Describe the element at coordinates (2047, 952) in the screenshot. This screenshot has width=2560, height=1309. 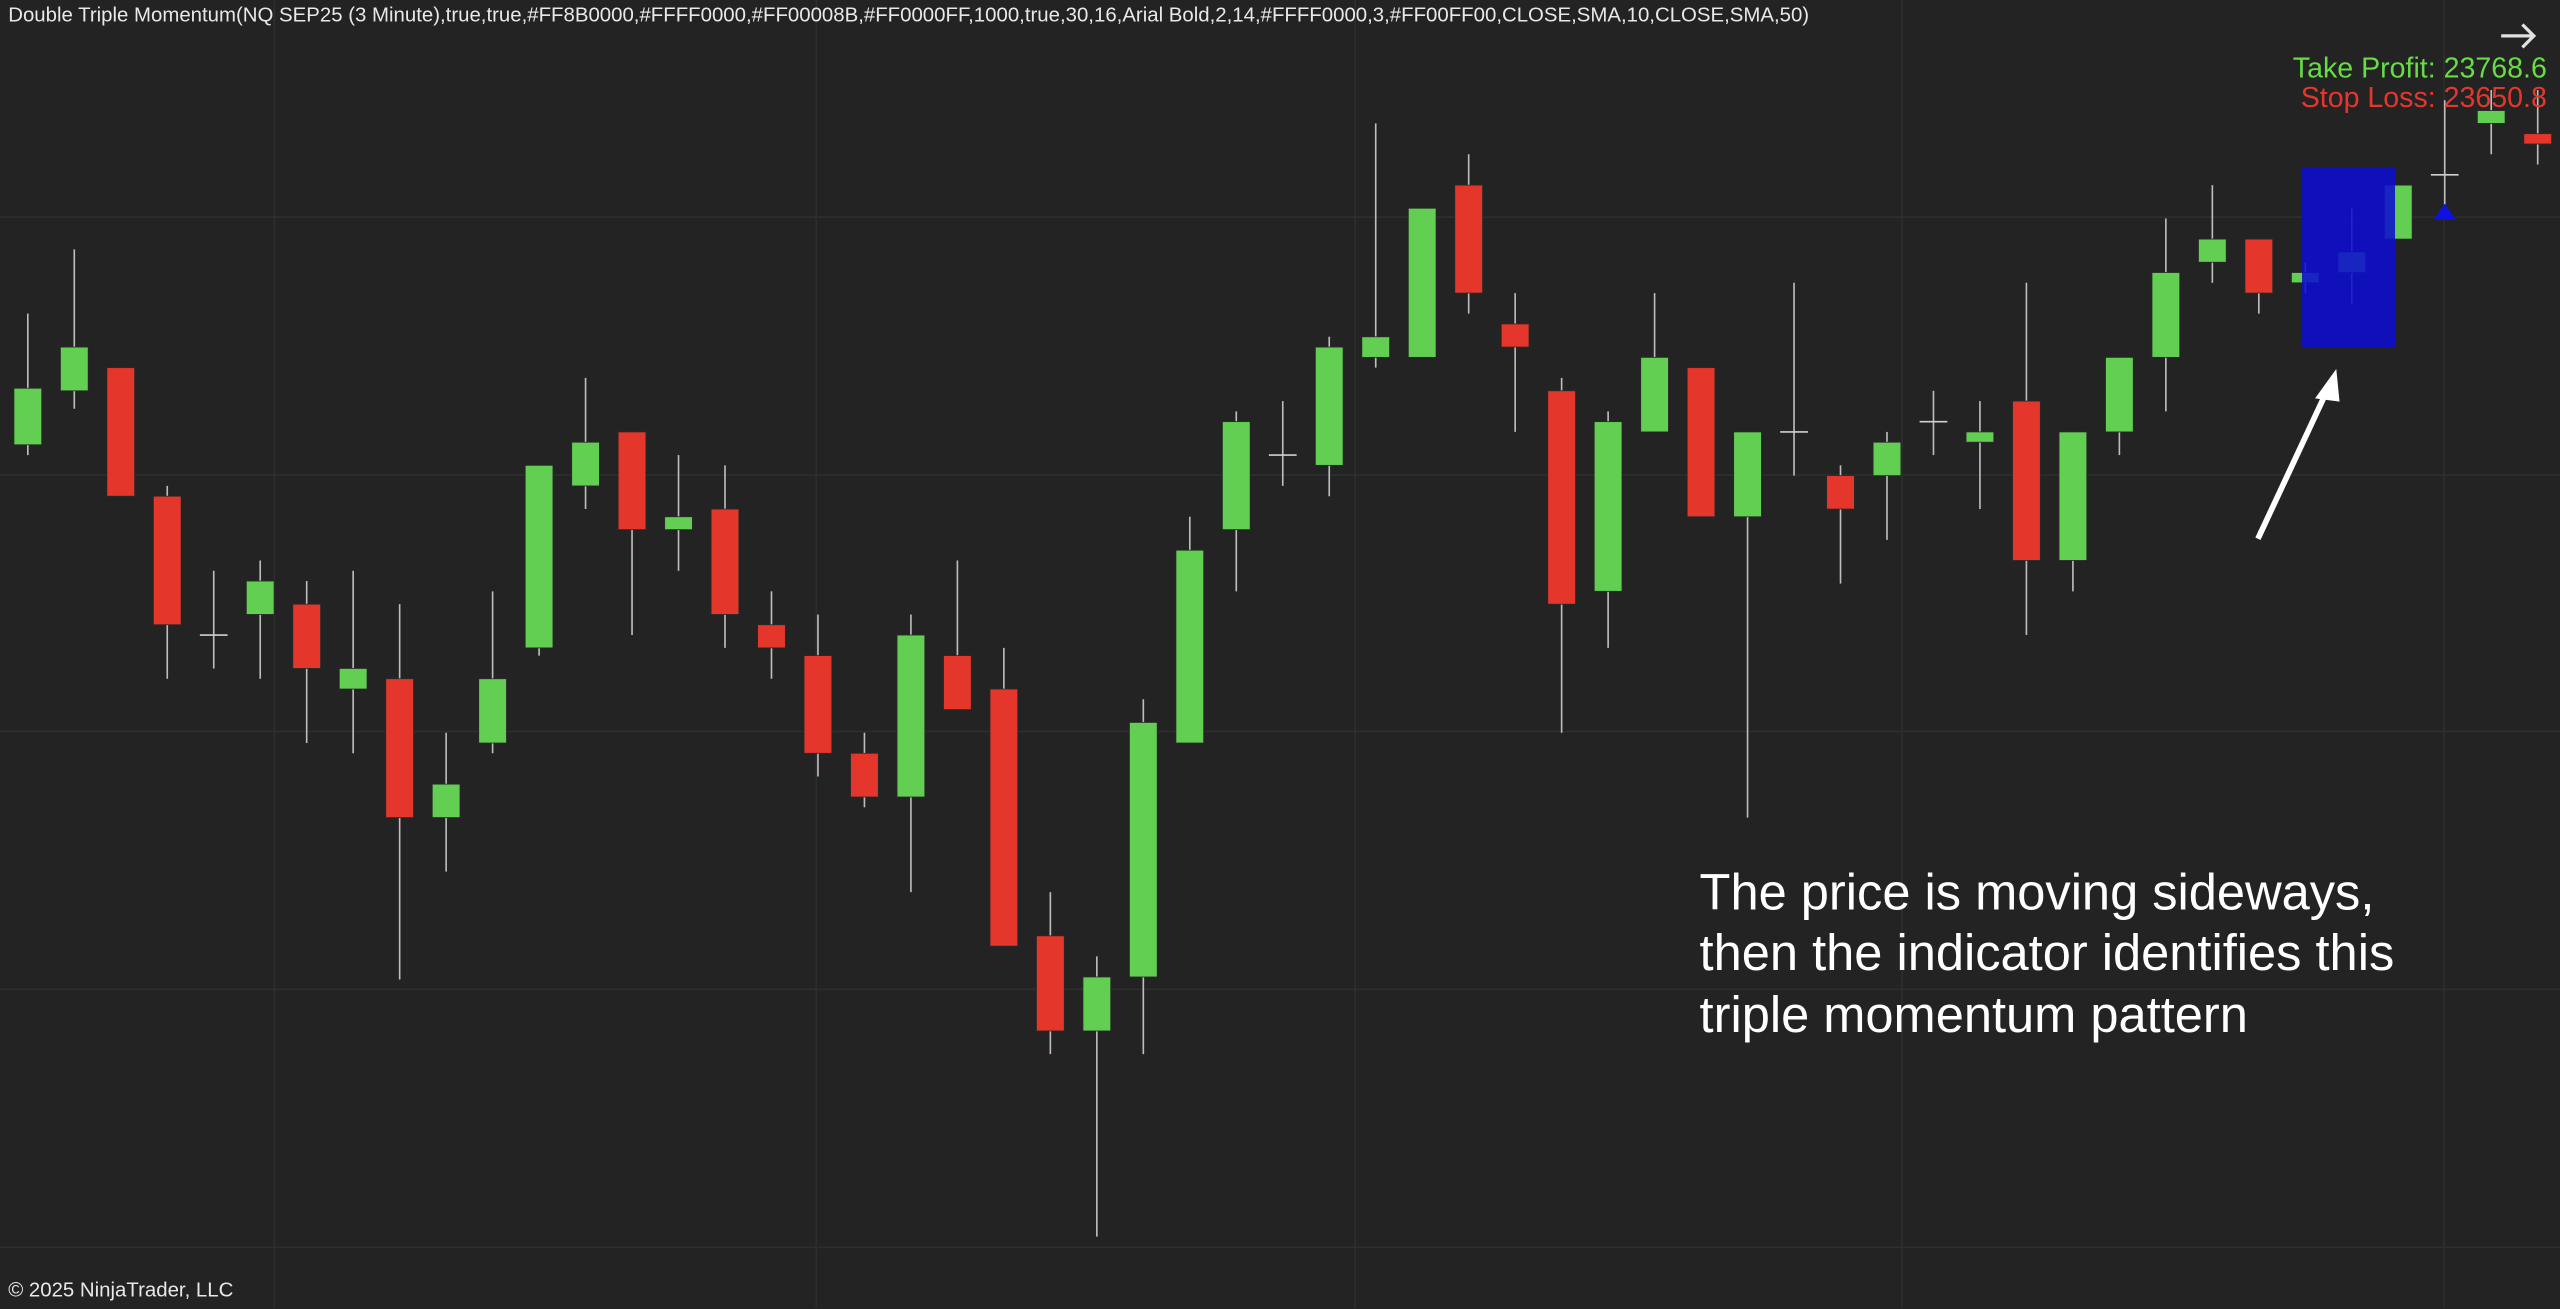
I see `annotation-line: then the indicator identifies this` at that location.